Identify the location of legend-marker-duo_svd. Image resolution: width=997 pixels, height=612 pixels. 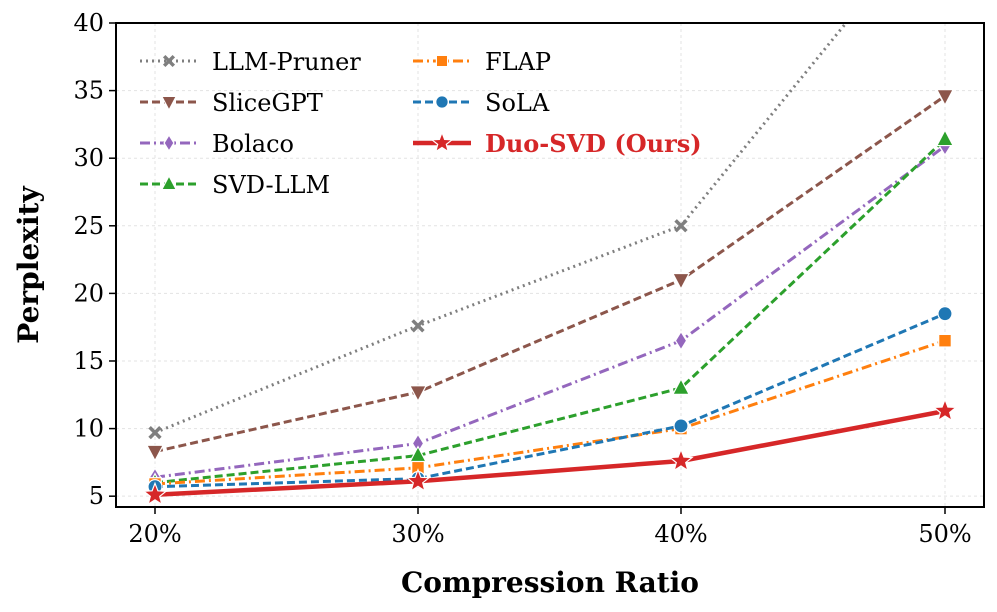
(442, 141).